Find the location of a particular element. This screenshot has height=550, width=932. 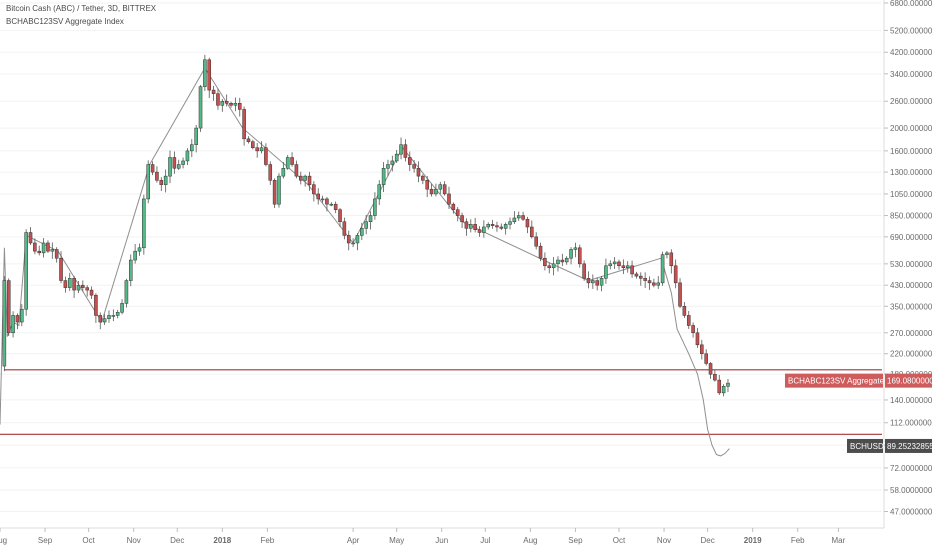

y-tick-label: 530.00000000 is located at coordinates (911, 264).